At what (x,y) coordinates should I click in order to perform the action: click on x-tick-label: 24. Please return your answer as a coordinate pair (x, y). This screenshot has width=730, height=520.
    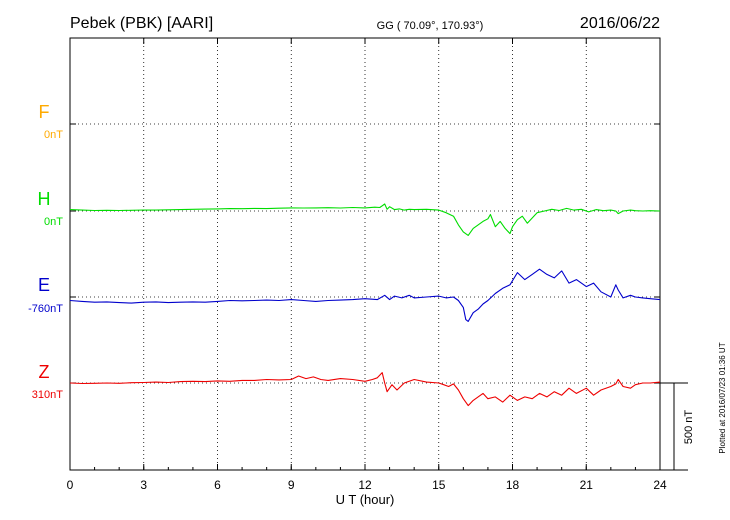
    Looking at the image, I should click on (660, 485).